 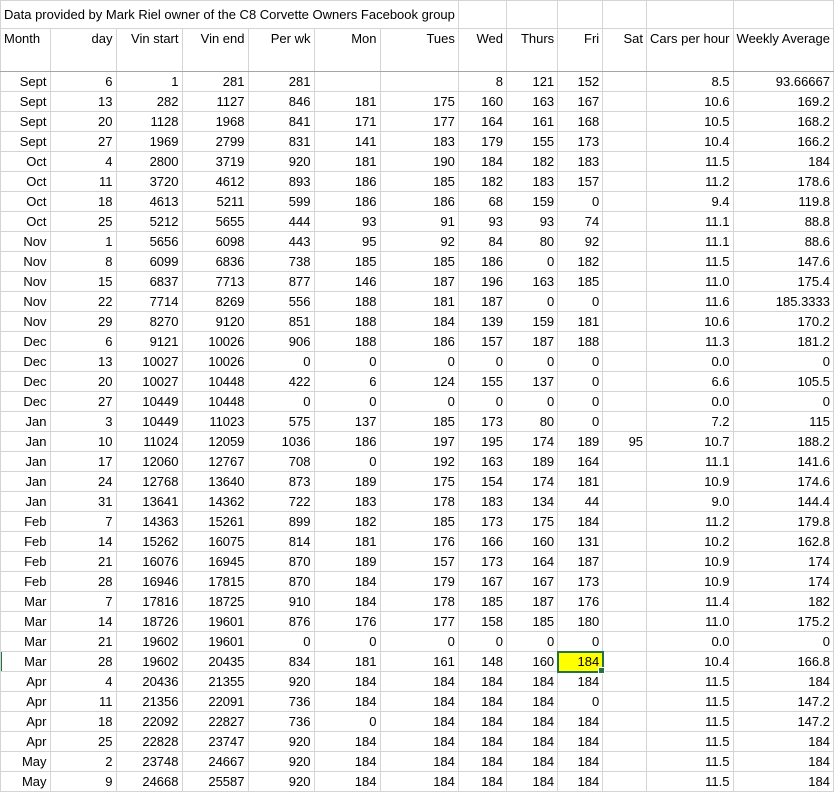 I want to click on cell-fri: 184, so click(x=580, y=521).